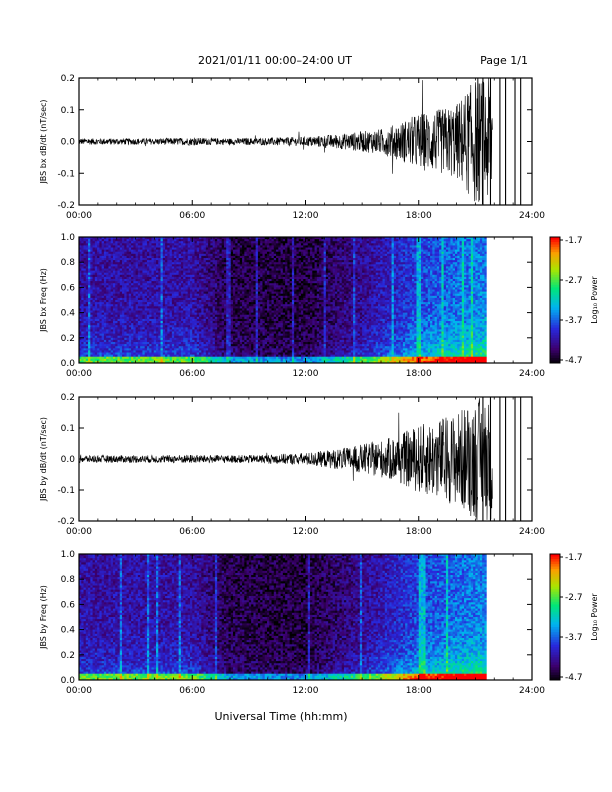 The image size is (612, 792). Describe the element at coordinates (68, 143) in the screenshot. I see `y-tick-label: 0.0` at that location.